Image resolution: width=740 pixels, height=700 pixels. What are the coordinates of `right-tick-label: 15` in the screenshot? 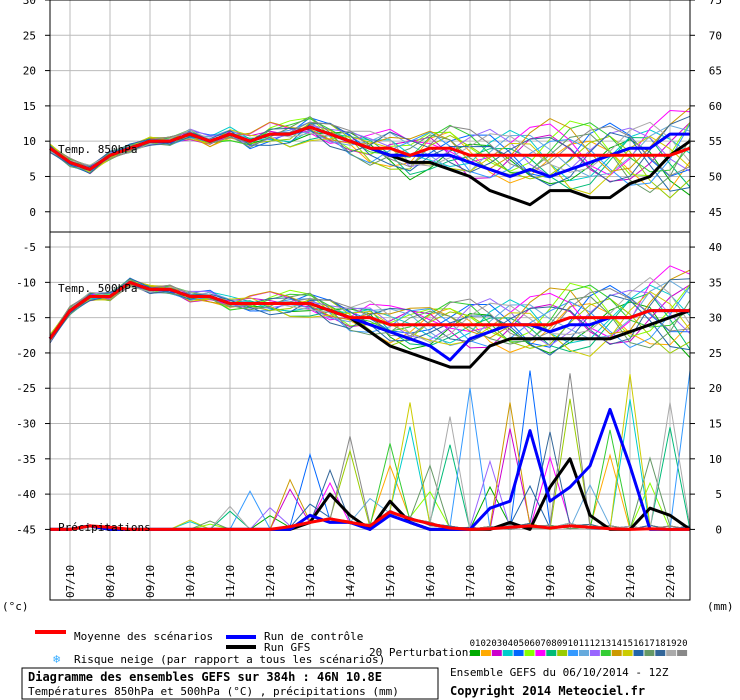 It's located at (715, 424).